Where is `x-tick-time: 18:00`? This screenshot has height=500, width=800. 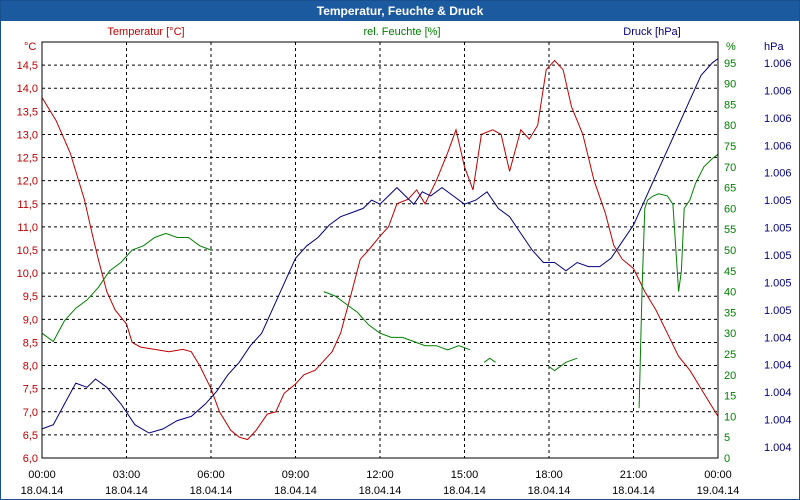
x-tick-time: 18:00 is located at coordinates (549, 475).